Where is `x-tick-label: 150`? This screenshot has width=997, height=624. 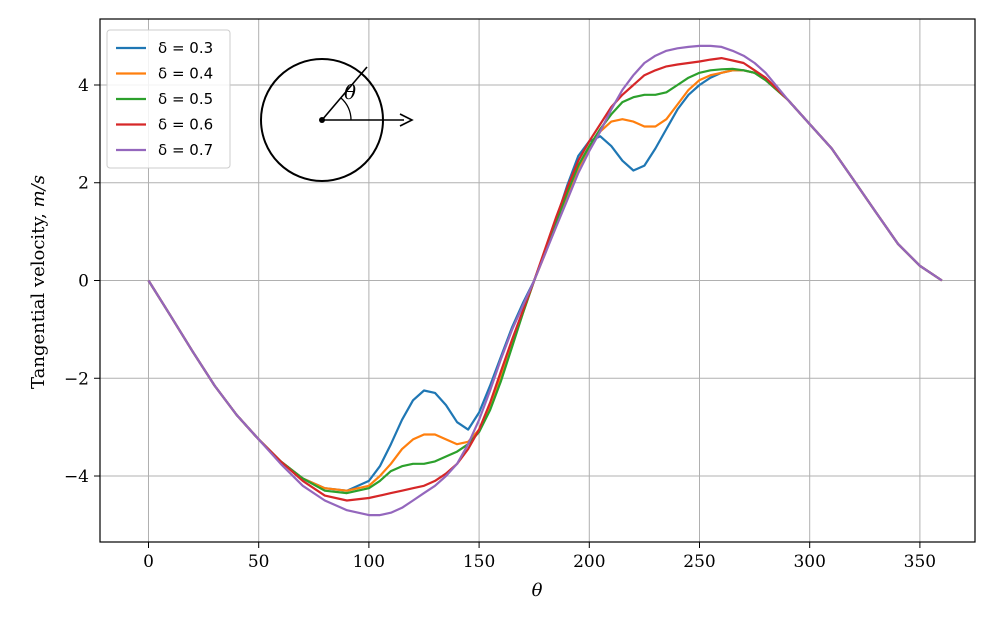
x-tick-label: 150 is located at coordinates (479, 562).